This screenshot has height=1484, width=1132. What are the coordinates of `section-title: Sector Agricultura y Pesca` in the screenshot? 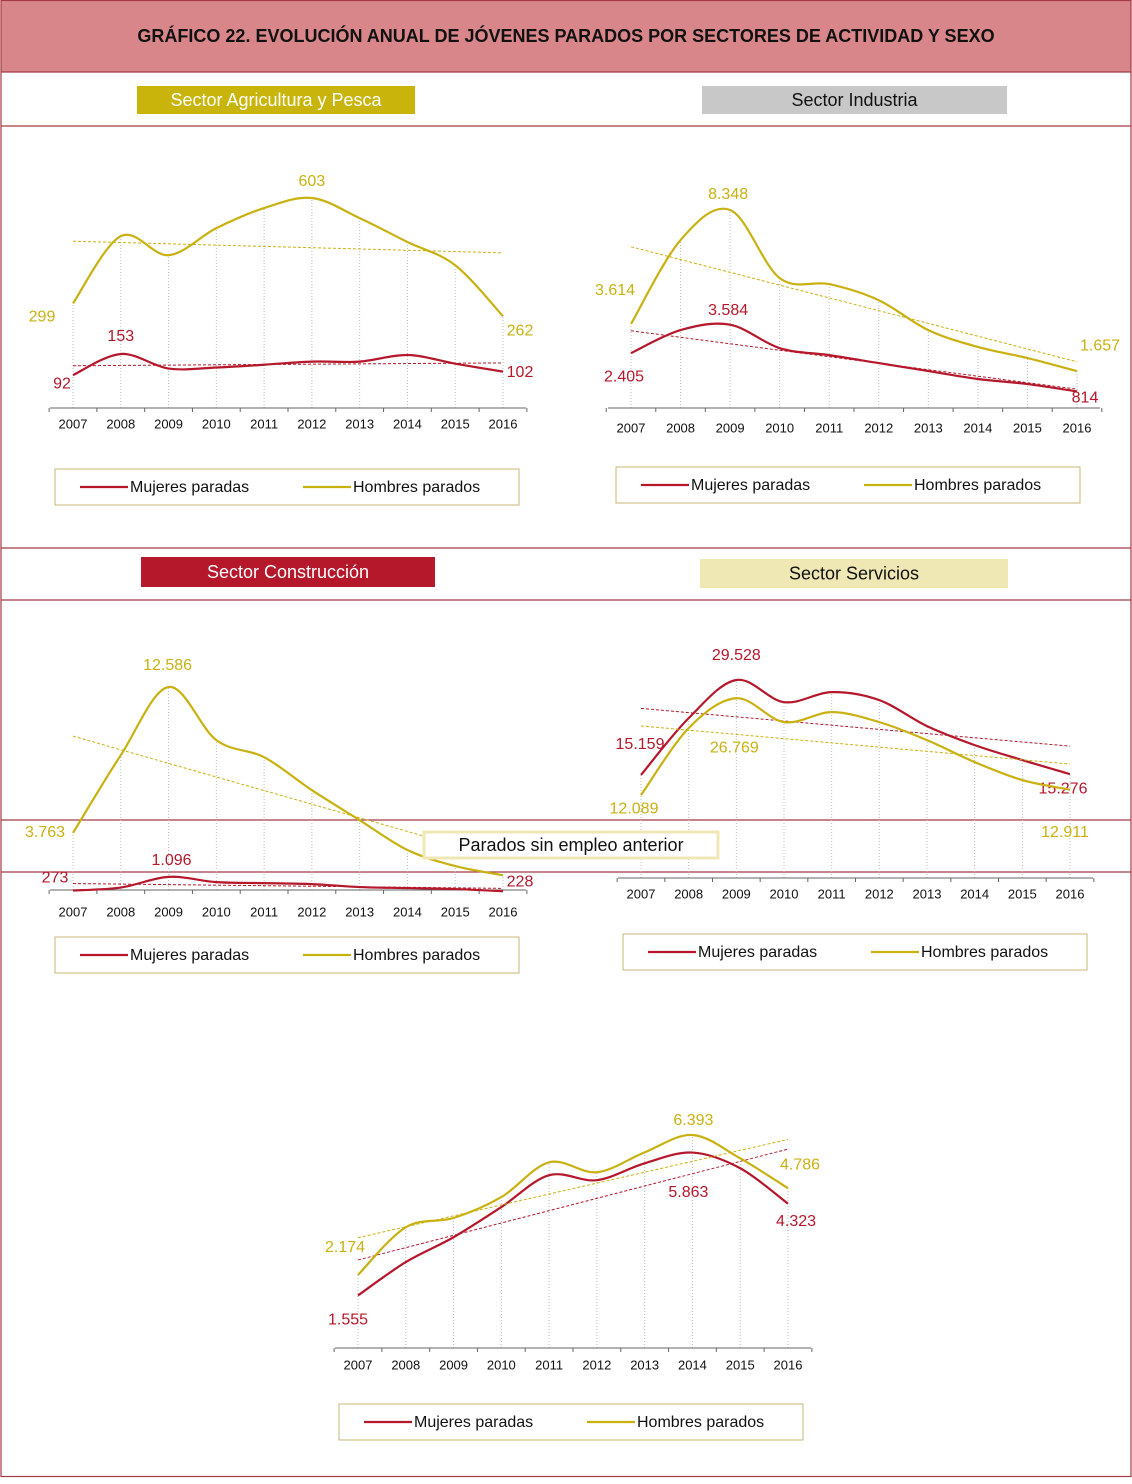 It's located at (276, 100).